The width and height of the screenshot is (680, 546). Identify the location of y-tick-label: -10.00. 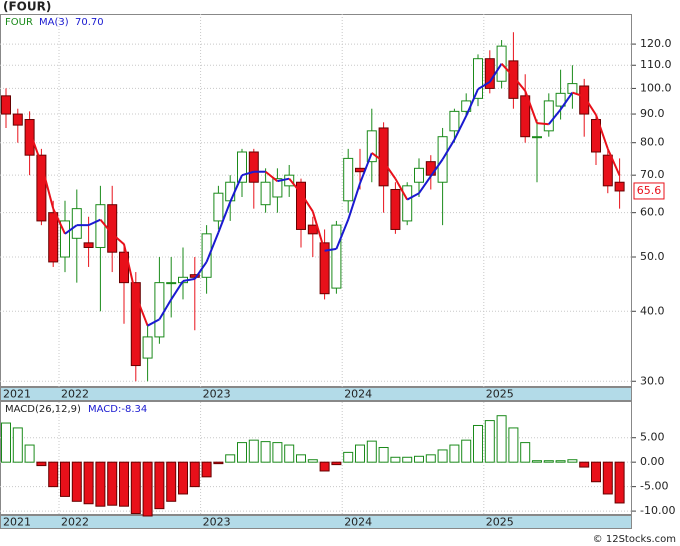
(657, 510).